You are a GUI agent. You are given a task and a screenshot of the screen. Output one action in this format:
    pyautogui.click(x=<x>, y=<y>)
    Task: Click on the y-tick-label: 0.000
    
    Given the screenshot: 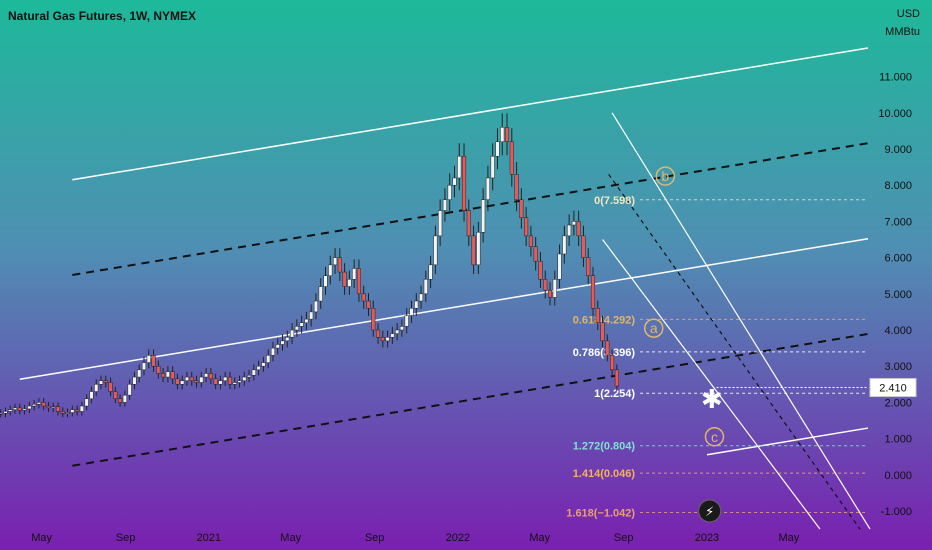 What is the action you would take?
    pyautogui.click(x=898, y=476)
    